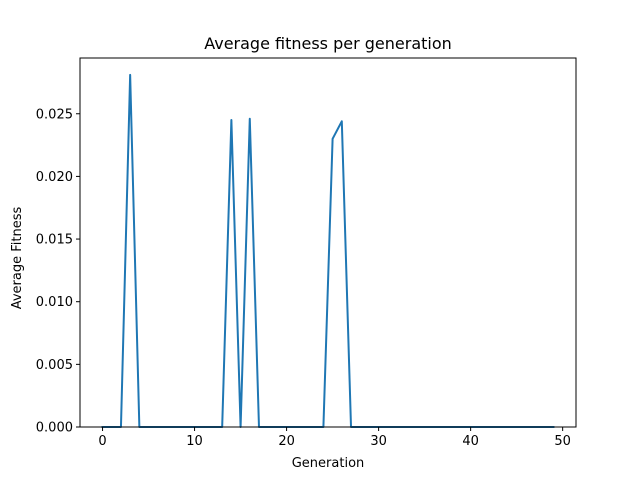 The image size is (640, 480). Describe the element at coordinates (102, 441) in the screenshot. I see `x-tick-label: 0` at that location.